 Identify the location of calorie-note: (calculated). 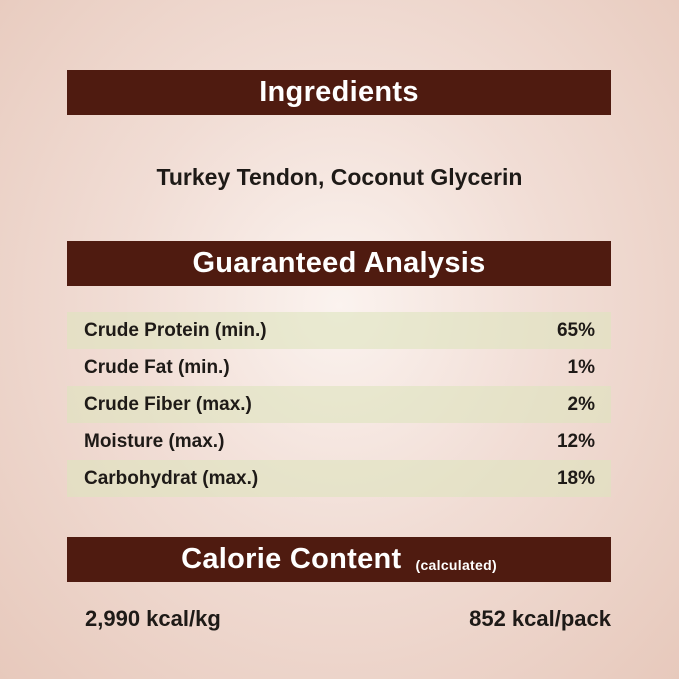
(456, 564).